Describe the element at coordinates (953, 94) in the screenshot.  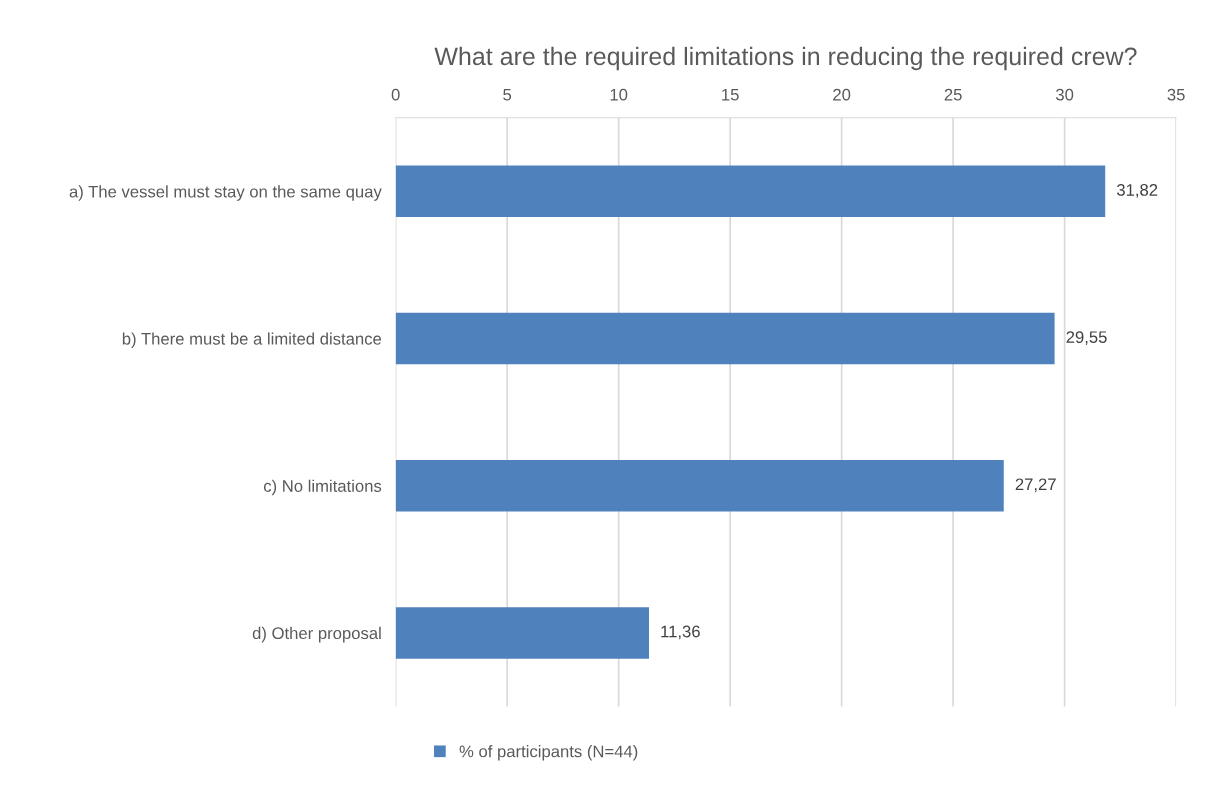
I see `x-tick-label: 25` at that location.